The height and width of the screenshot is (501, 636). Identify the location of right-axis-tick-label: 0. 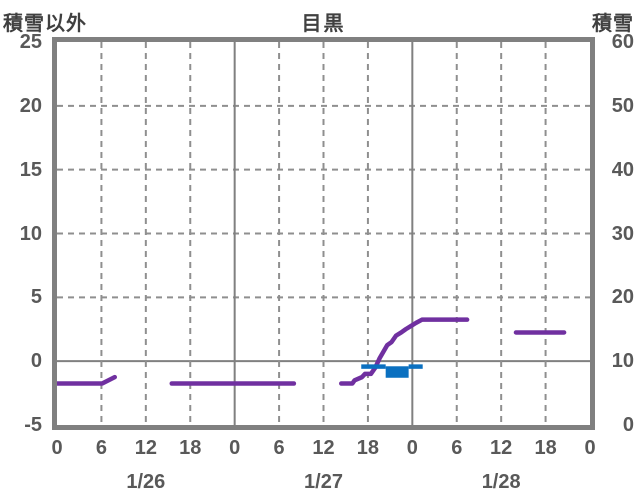
(628, 425).